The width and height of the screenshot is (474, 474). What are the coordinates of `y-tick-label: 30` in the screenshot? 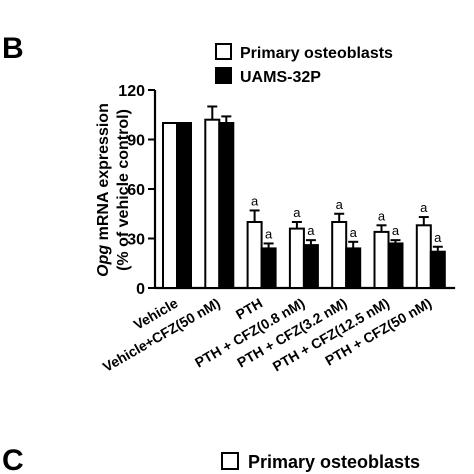 It's located at (136, 240).